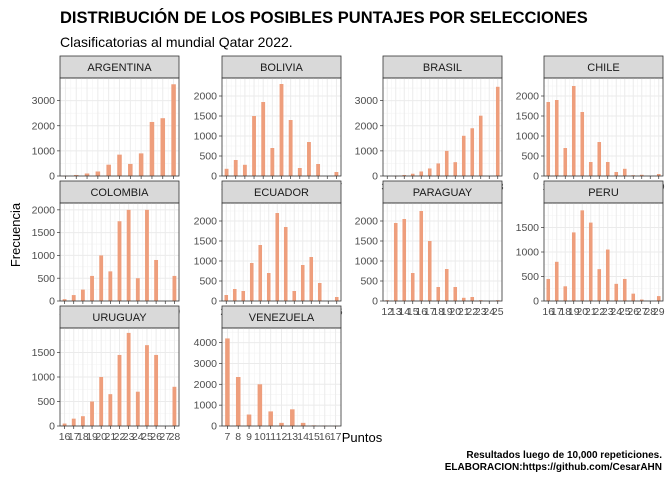 The height and width of the screenshot is (480, 672). What do you see at coordinates (642, 312) in the screenshot?
I see `x-tick-label: 27` at bounding box center [642, 312].